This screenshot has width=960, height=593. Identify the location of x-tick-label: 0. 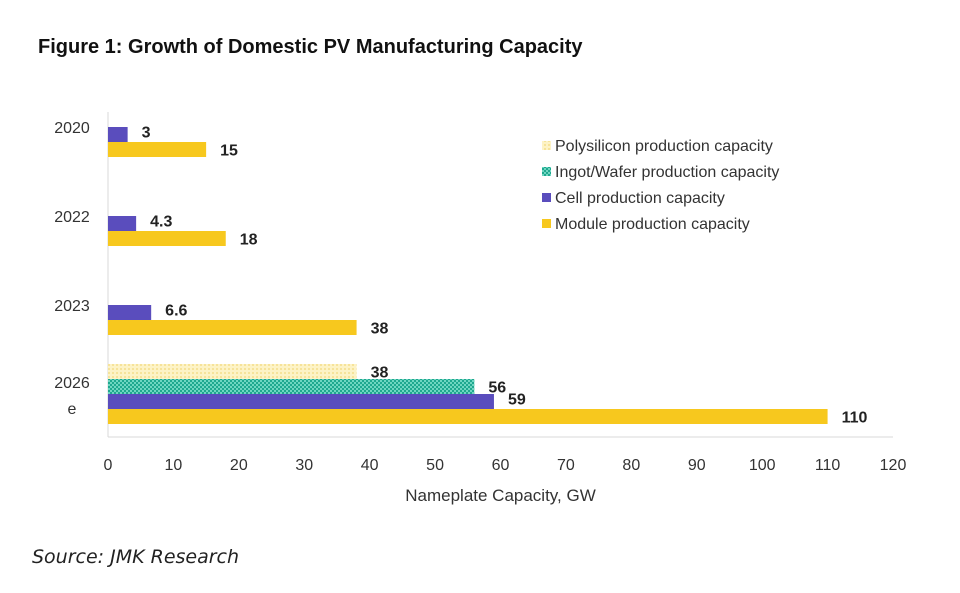
(108, 465).